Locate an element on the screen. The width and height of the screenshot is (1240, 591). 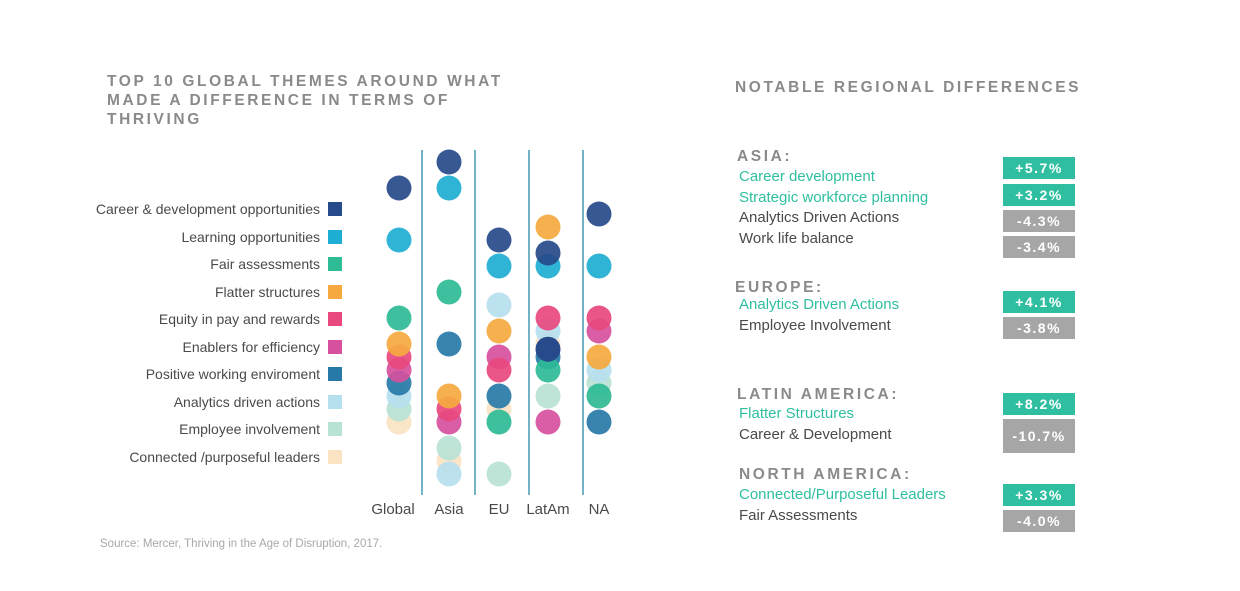
region-item-label: Flatter Structures is located at coordinates (797, 413).